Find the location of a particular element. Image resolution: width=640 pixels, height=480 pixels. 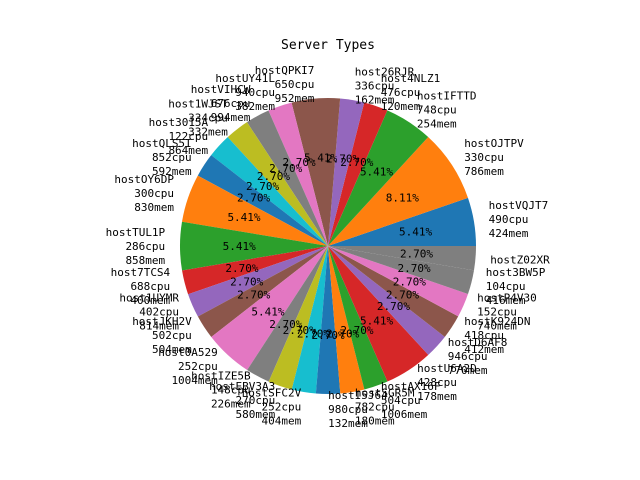

pie-slice-hostVIHCW is located at coordinates (287, 178).